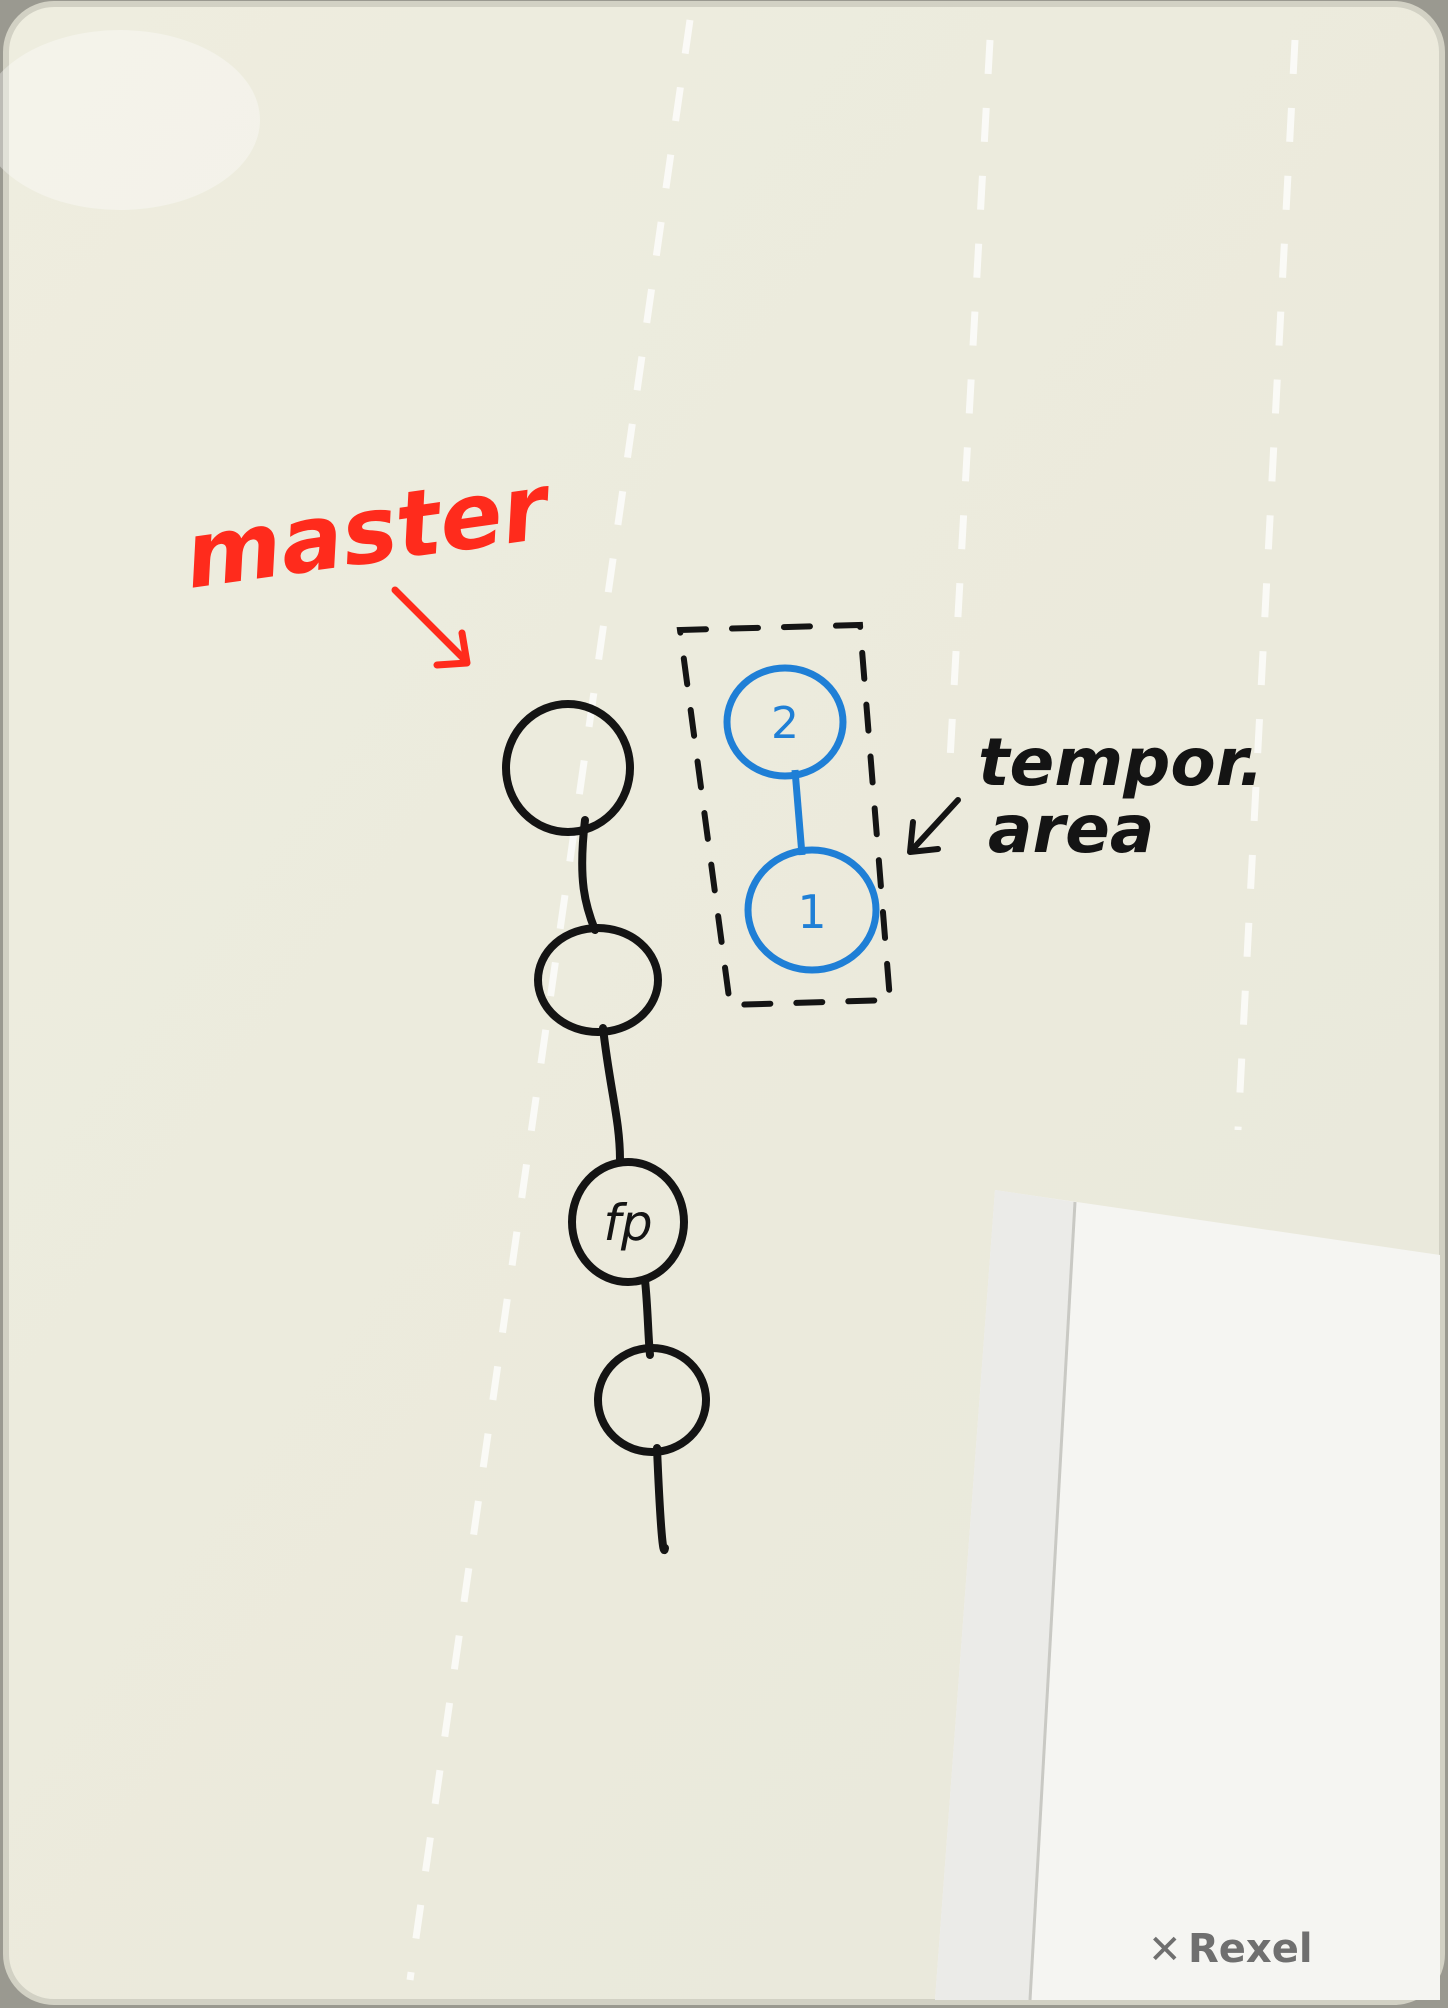 The image size is (1448, 2008). Describe the element at coordinates (1187, 1595) in the screenshot. I see `paper-sheet` at that location.